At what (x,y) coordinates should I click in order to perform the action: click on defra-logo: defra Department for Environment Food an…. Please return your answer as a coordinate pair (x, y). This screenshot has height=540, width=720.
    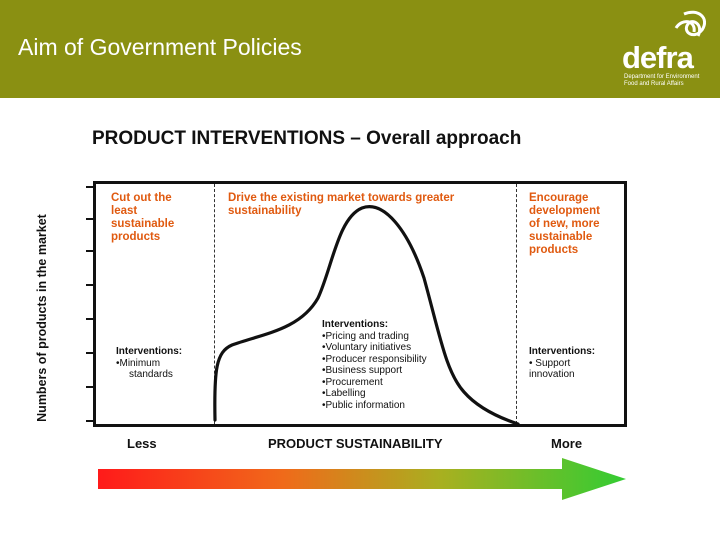
    Looking at the image, I should click on (664, 50).